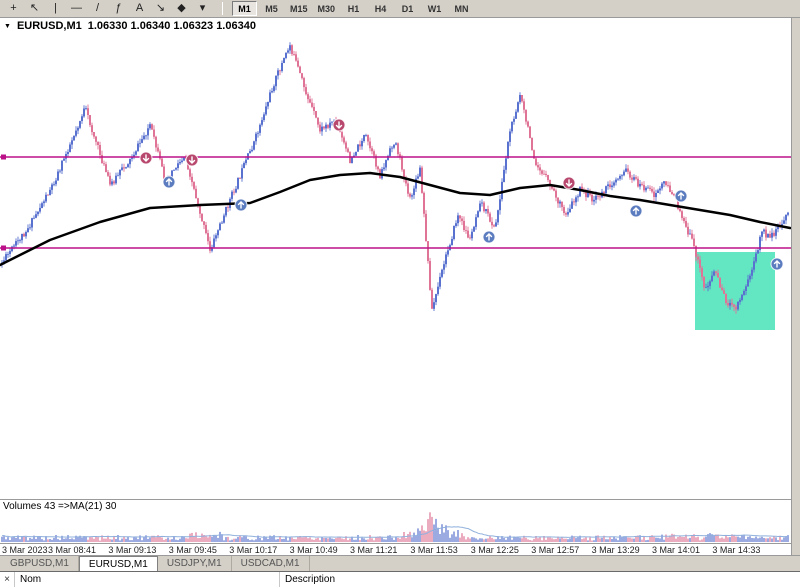  I want to click on time-axis-label: 3 Mar 14:01, so click(676, 550).